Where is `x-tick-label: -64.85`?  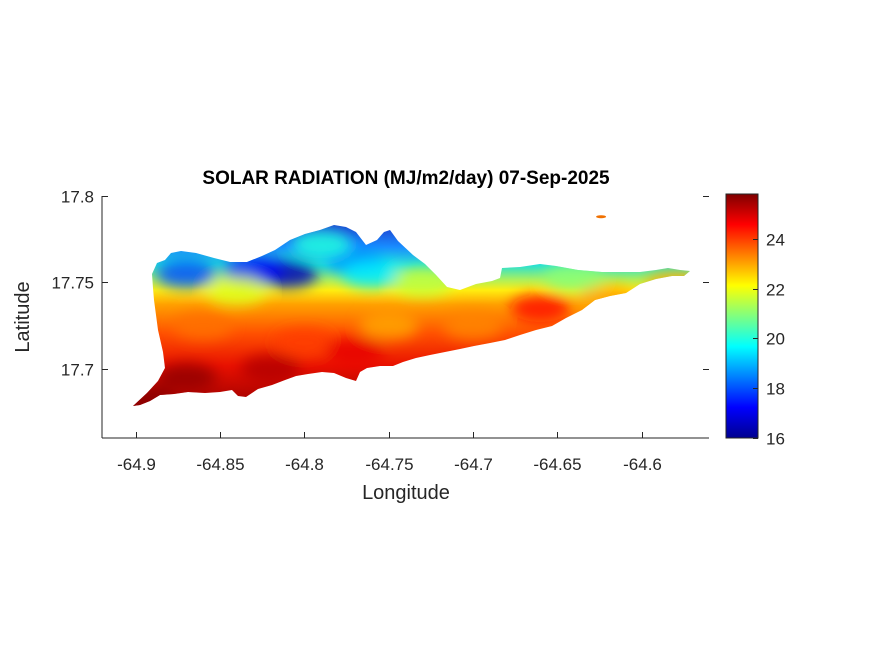
x-tick-label: -64.85 is located at coordinates (220, 464).